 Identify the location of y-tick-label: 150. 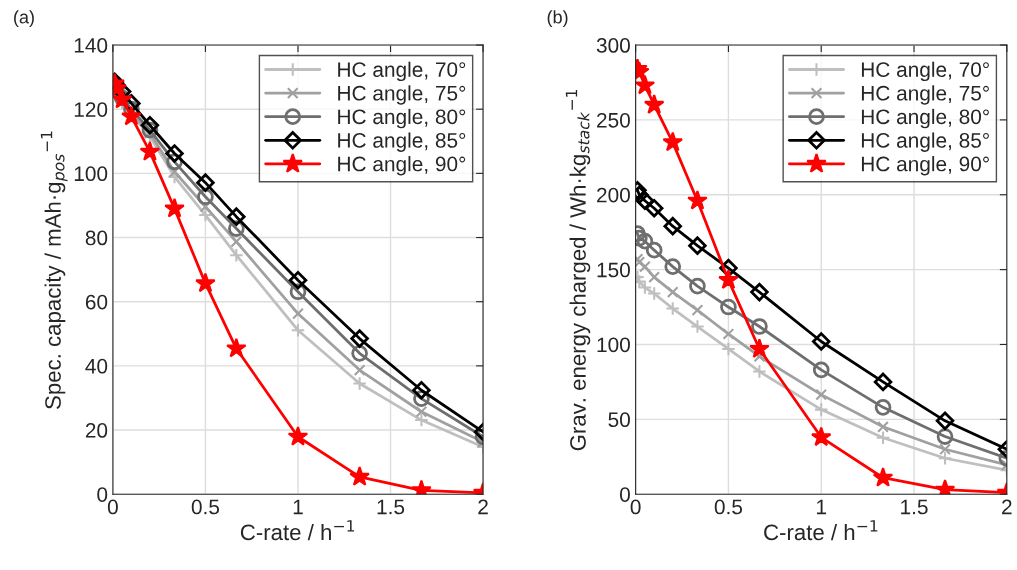
(613, 270).